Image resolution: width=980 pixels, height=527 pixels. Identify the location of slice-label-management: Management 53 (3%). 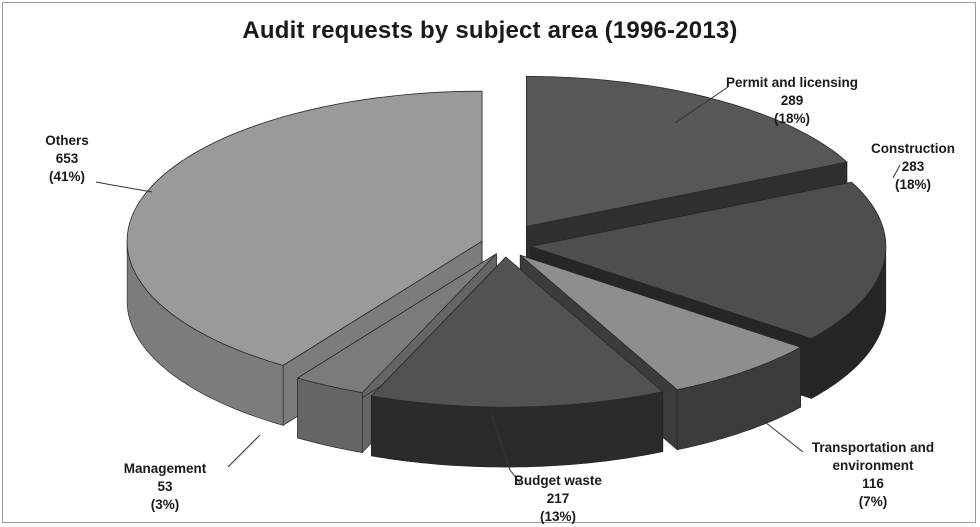
(165, 486).